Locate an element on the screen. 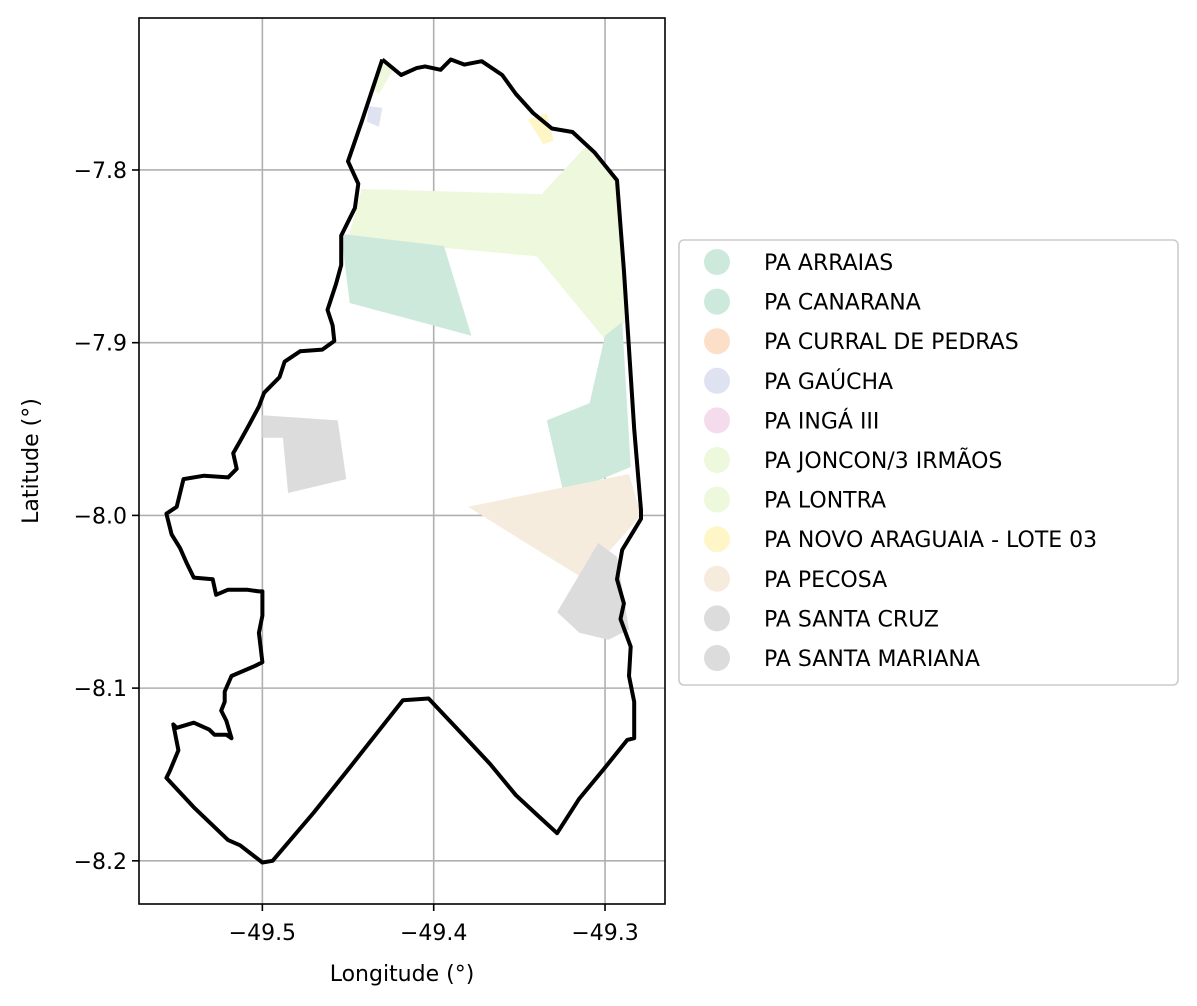 The image size is (1197, 1006). region-pa-arraias is located at coordinates (406, 284).